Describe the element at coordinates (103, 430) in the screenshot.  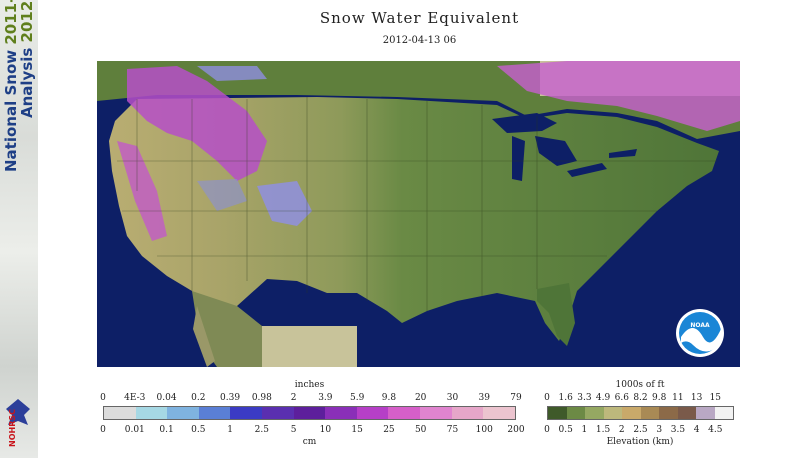
I see `swe-bottom-tick-label: 0` at that location.